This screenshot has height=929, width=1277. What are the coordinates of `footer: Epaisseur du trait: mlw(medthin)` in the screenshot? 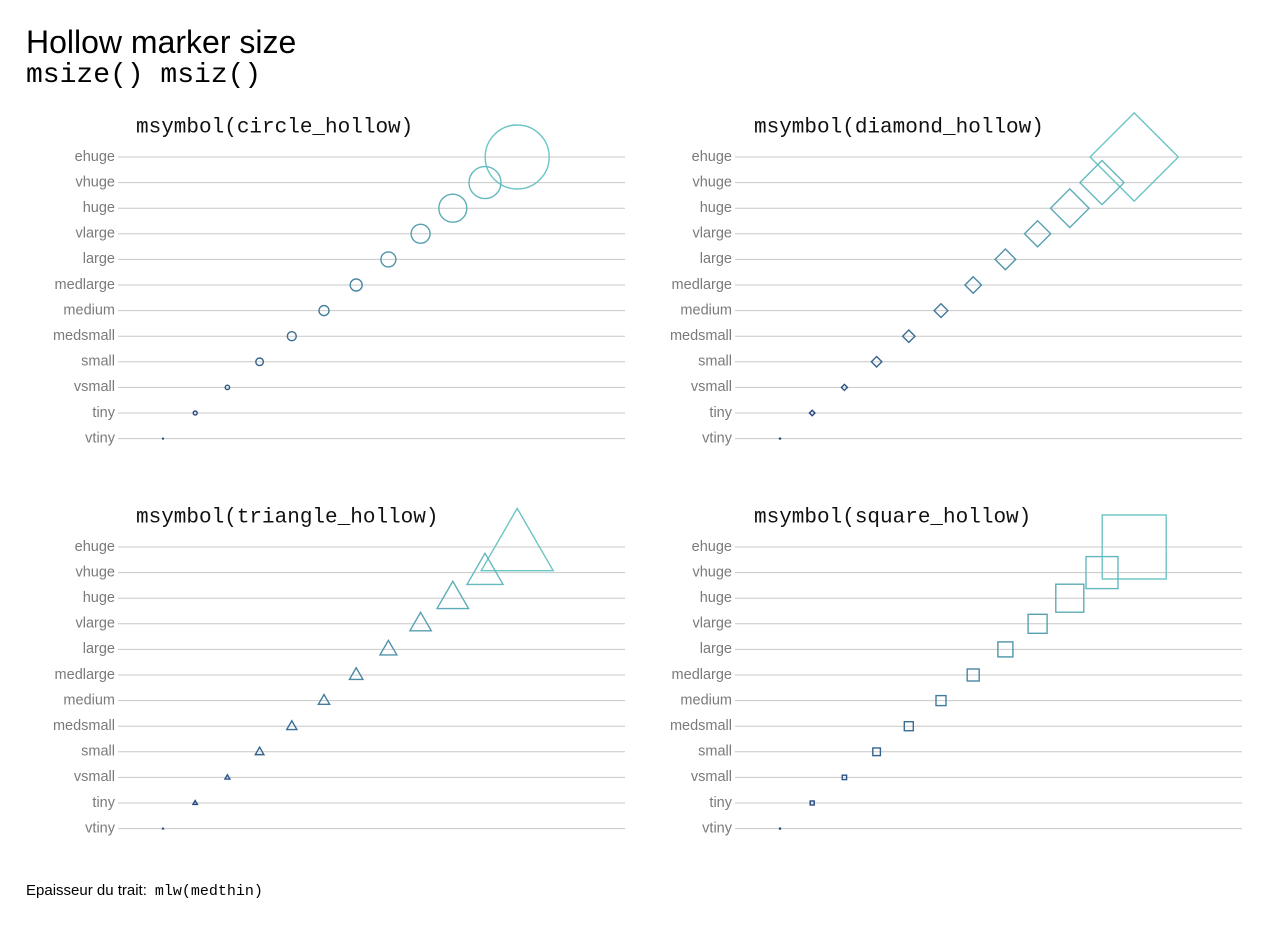 It's located at (144, 891).